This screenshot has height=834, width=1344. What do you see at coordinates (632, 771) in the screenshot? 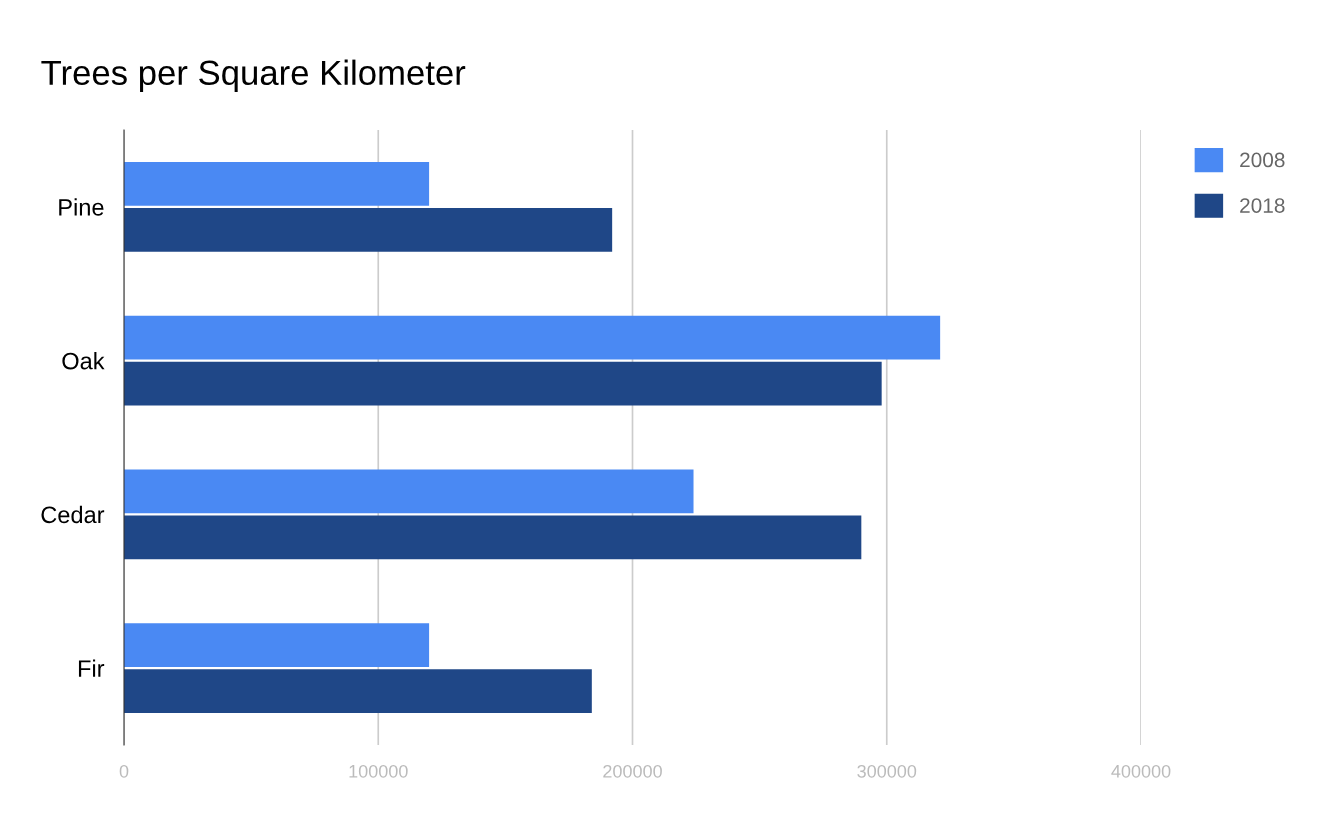
I see `x-tick-label: 200000` at bounding box center [632, 771].